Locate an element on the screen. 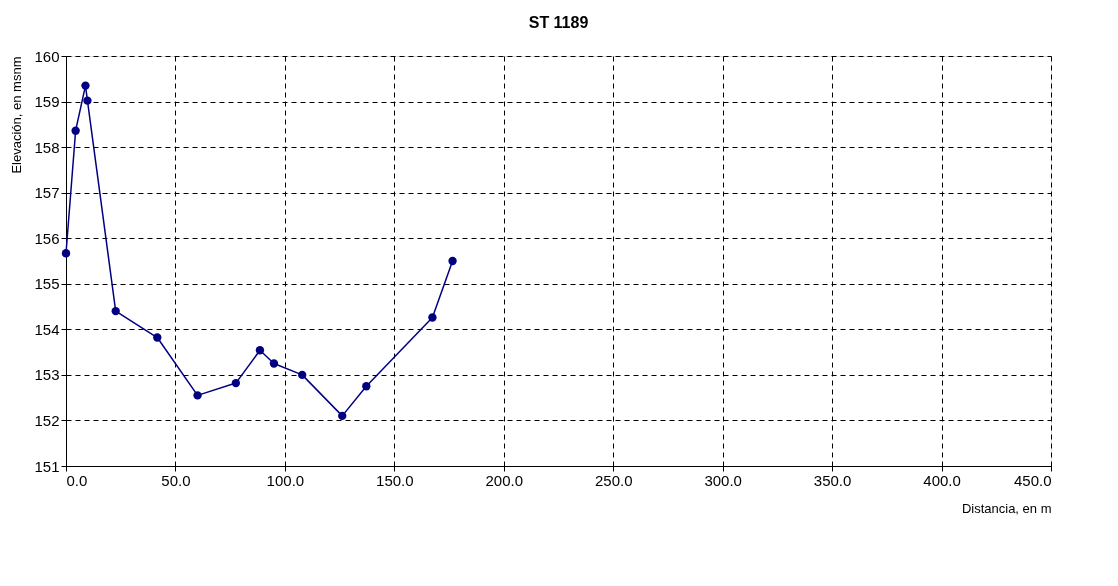 The image size is (1118, 586). chart-title: ST 1189 is located at coordinates (558, 22).